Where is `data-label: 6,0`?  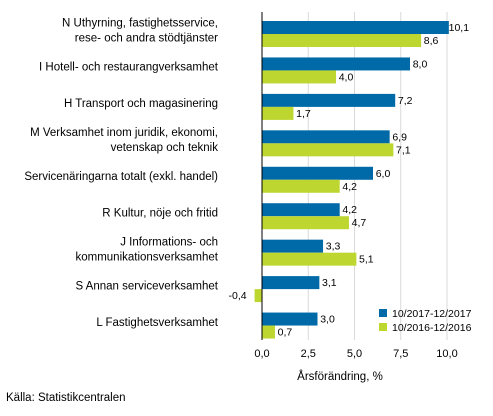
data-label: 6,0 is located at coordinates (383, 174).